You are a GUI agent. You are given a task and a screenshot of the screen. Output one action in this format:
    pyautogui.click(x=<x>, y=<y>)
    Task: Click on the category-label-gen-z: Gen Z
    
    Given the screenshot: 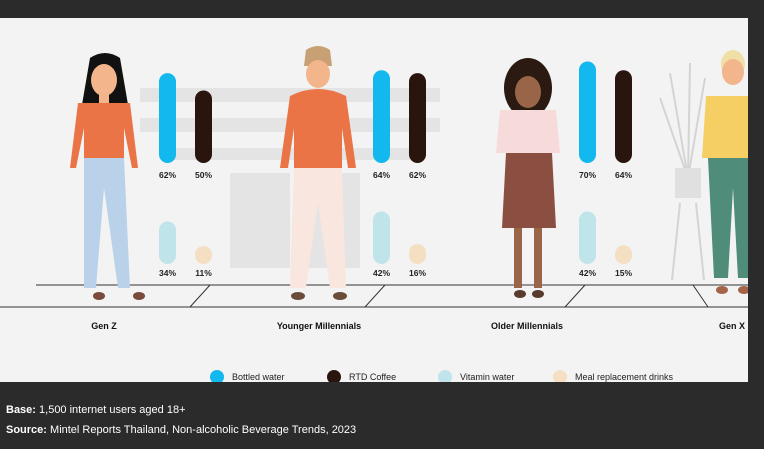 What is the action you would take?
    pyautogui.click(x=104, y=326)
    